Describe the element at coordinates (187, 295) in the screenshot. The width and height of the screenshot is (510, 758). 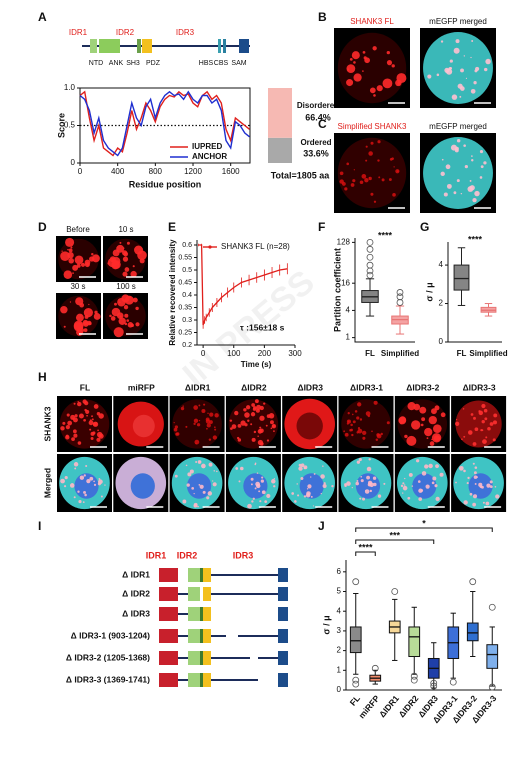
I see `y-tick-label: 0.4` at that location.